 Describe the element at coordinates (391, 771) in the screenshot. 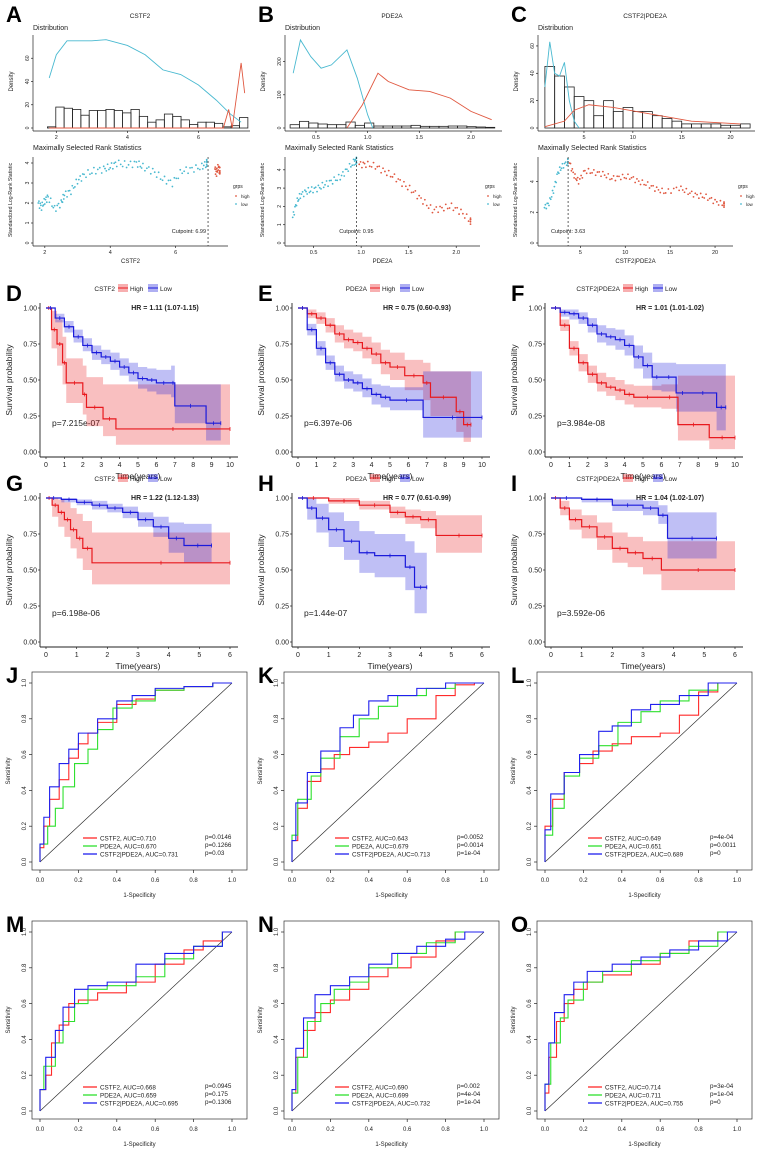

I see `plot-frame` at that location.